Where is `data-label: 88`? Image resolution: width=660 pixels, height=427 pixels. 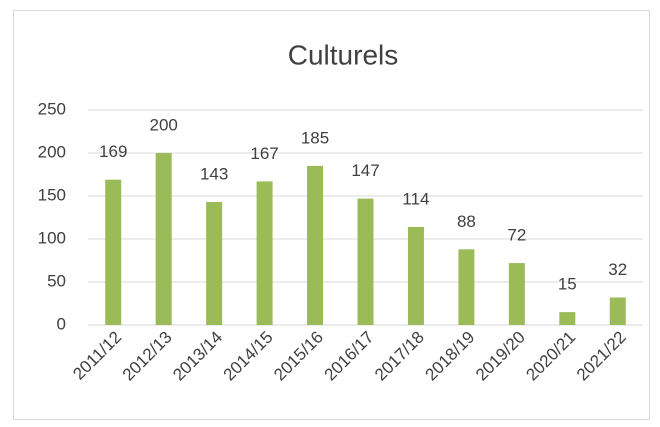
data-label: 88 is located at coordinates (466, 221).